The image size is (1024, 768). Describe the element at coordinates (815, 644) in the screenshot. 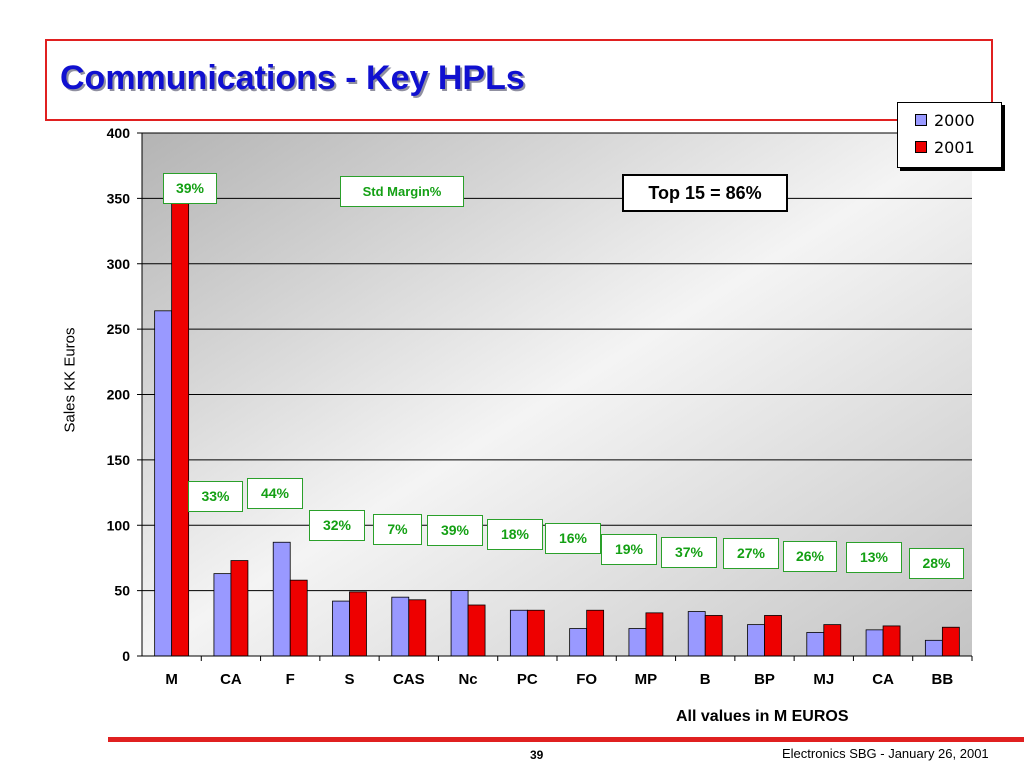

I see `bar-2000-mj` at that location.